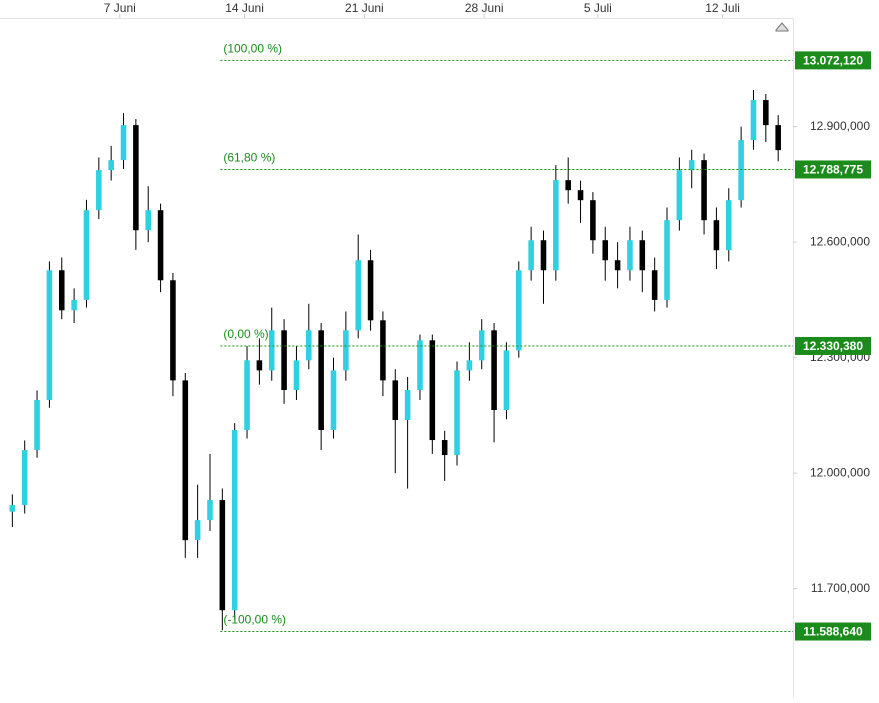 This screenshot has width=879, height=703. I want to click on fib-label: (0,00 %), so click(245, 334).